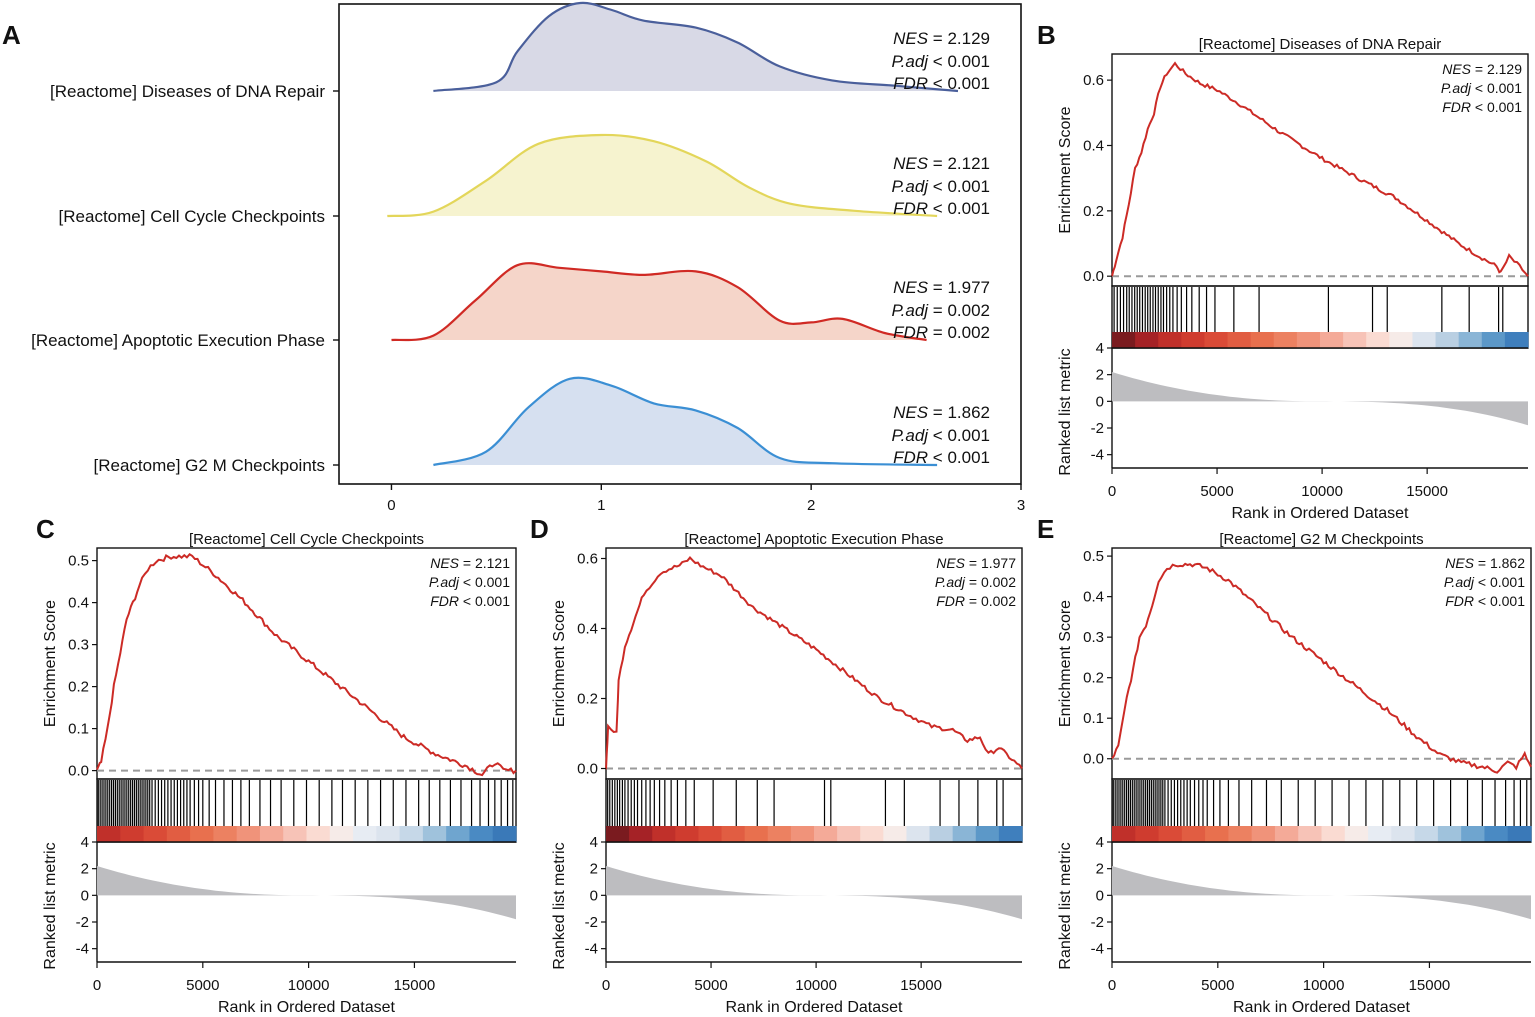  What do you see at coordinates (45, 529) in the screenshot?
I see `panel-letter-c: C` at bounding box center [45, 529].